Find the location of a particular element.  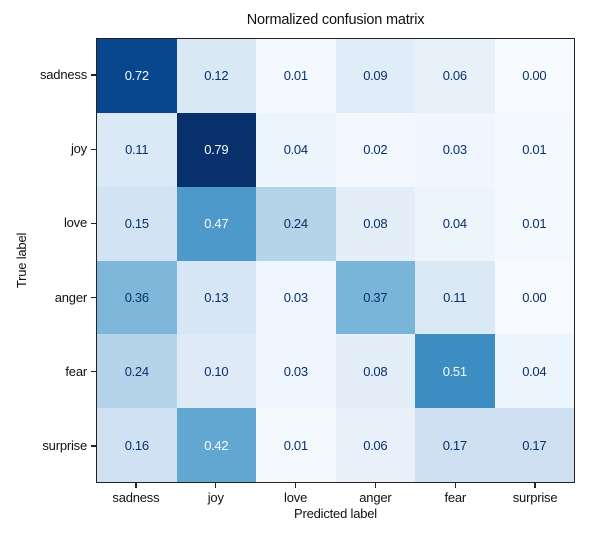

cell-value: 0.36 is located at coordinates (136, 297).